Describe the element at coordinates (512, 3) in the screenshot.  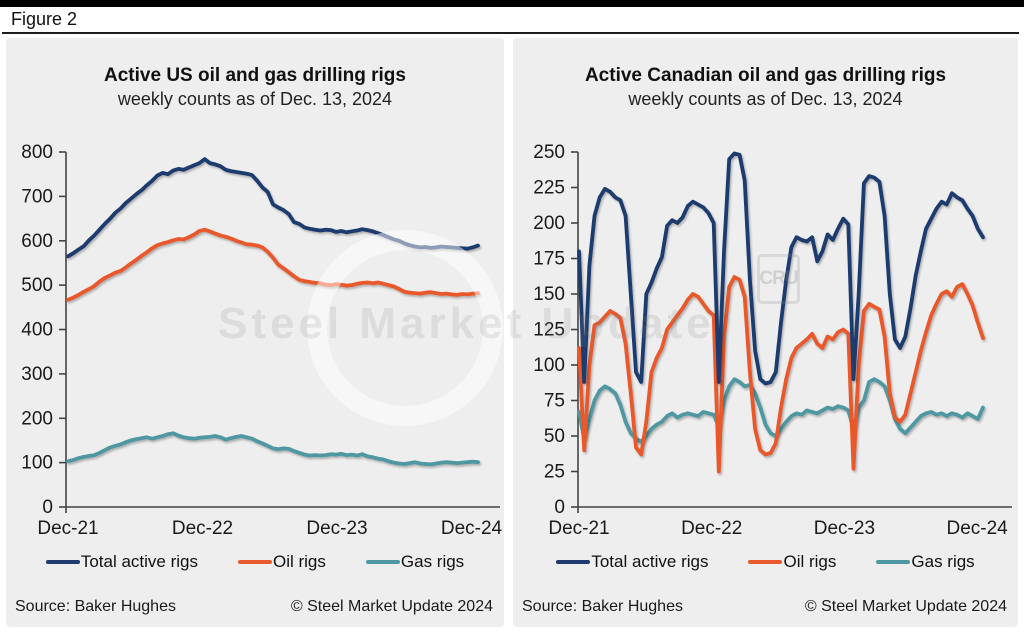
I see `top-black-bar` at that location.